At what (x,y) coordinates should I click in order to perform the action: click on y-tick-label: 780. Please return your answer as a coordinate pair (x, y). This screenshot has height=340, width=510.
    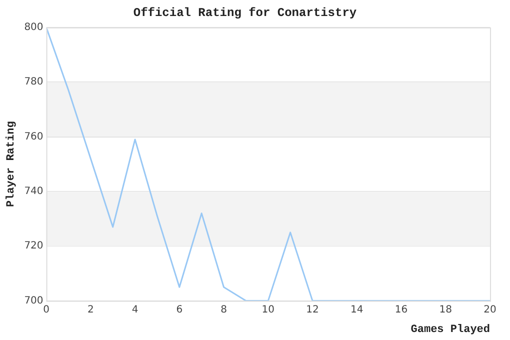
    Looking at the image, I should click on (34, 82).